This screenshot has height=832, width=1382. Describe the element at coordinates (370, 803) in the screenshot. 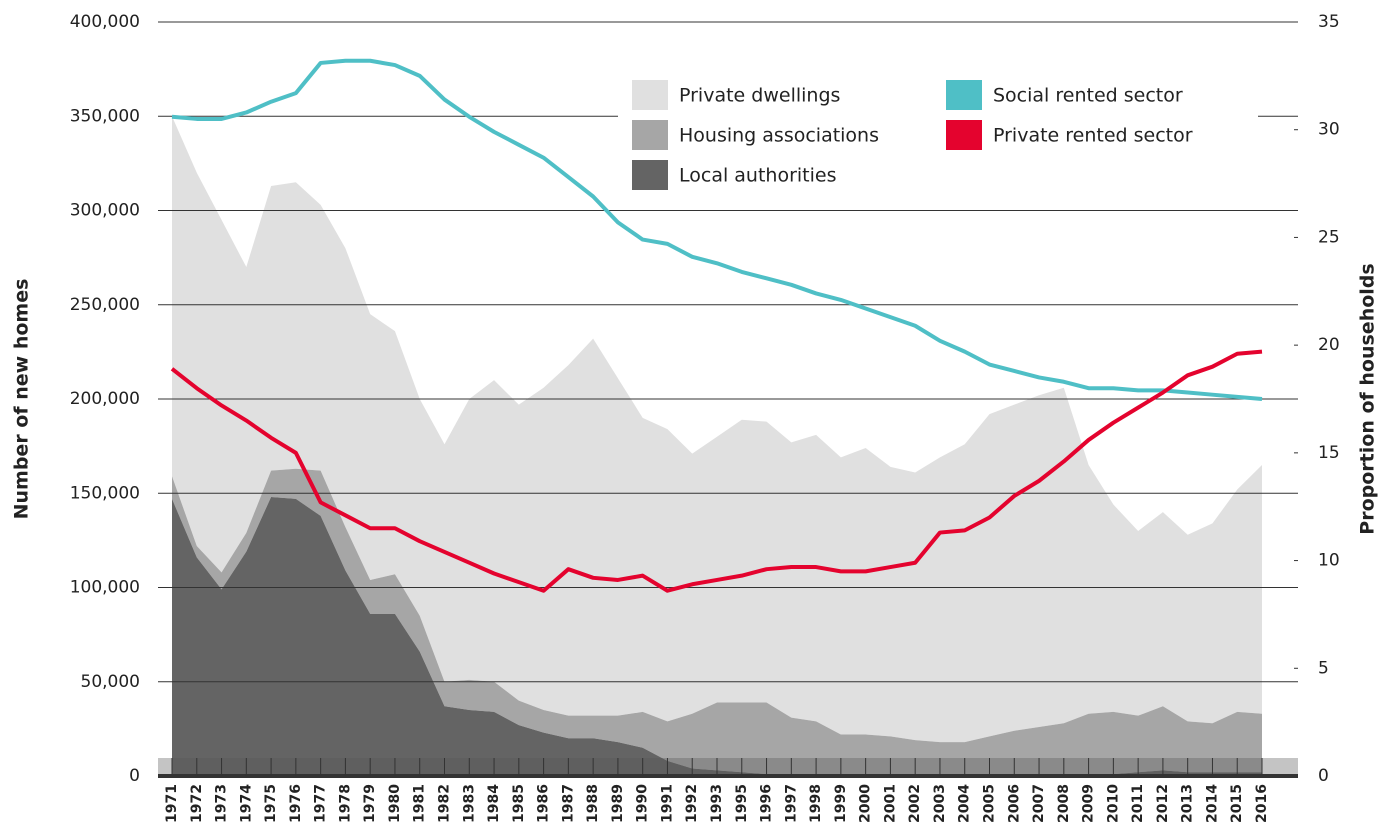

I see `x-tick-label: 1979` at that location.